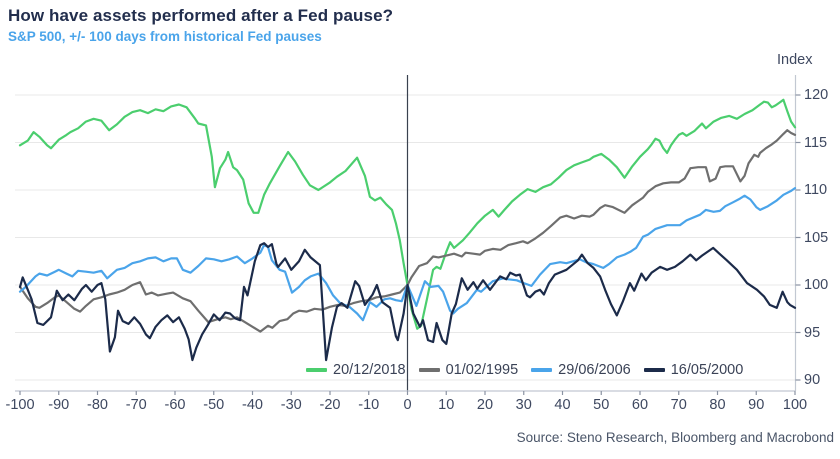 This screenshot has height=459, width=840. I want to click on x-tick-label-90: 90, so click(756, 405).